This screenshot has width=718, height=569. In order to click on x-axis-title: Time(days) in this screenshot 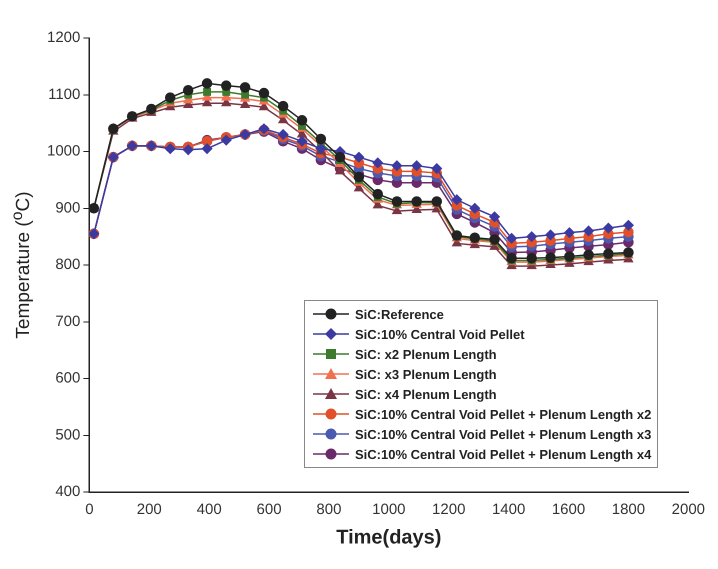, I will do `click(389, 537)`.